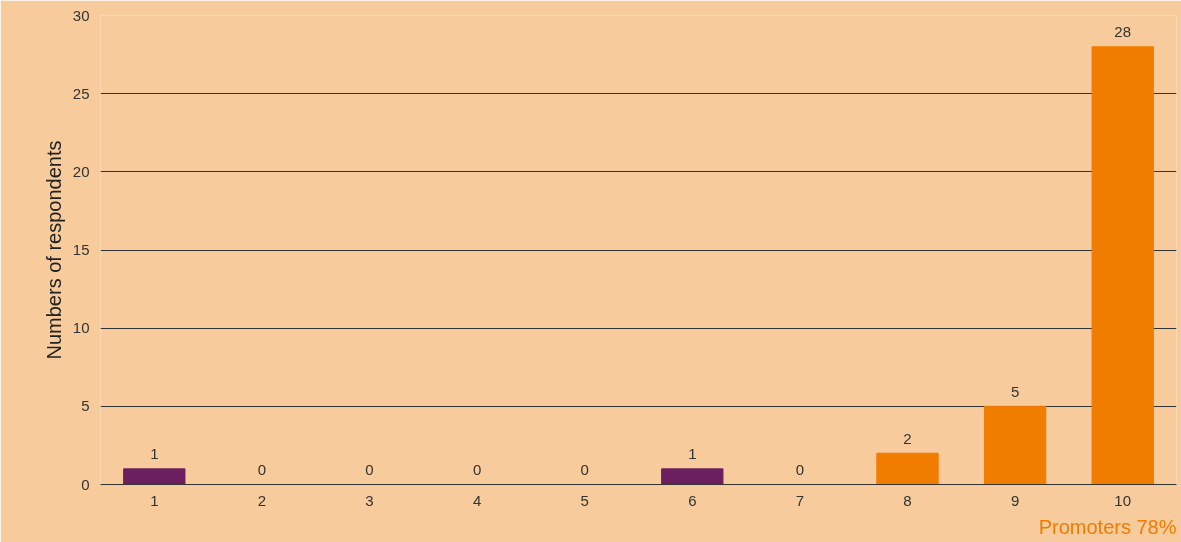  Describe the element at coordinates (1123, 32) in the screenshot. I see `data-label: 28` at that location.